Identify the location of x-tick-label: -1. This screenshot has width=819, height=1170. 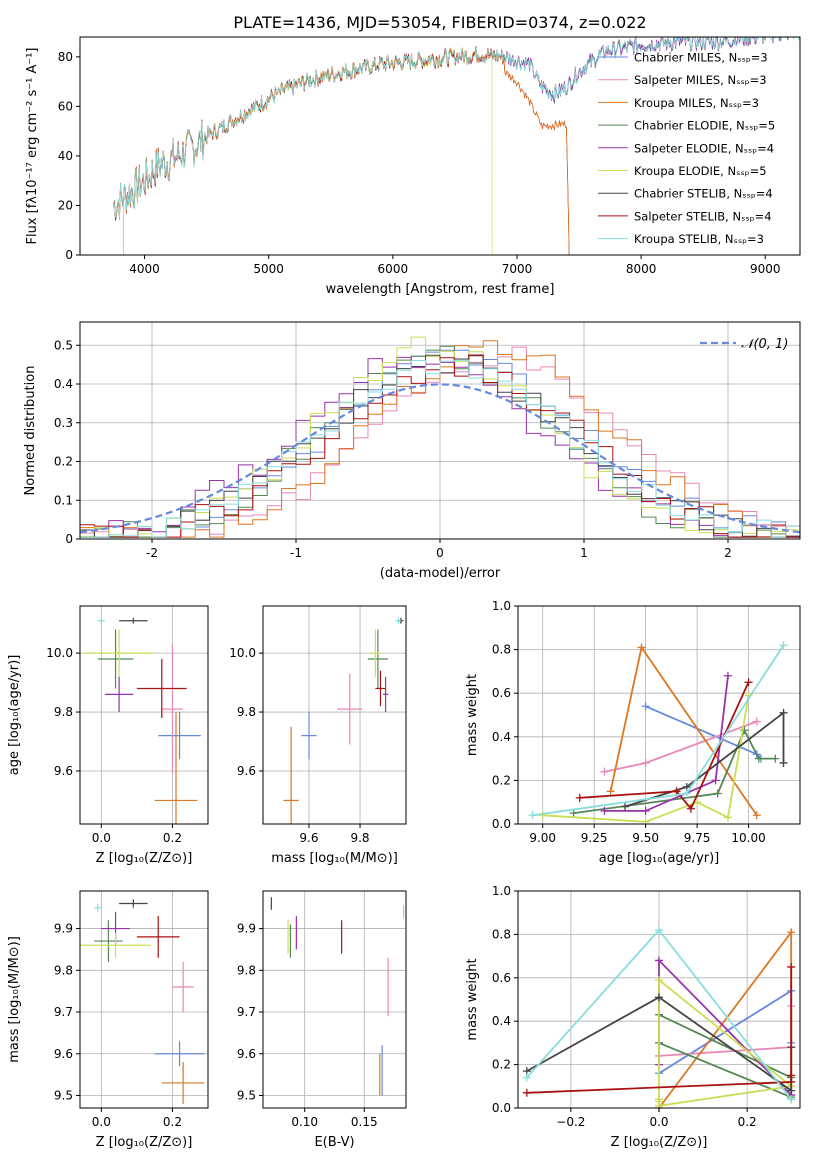
(296, 553).